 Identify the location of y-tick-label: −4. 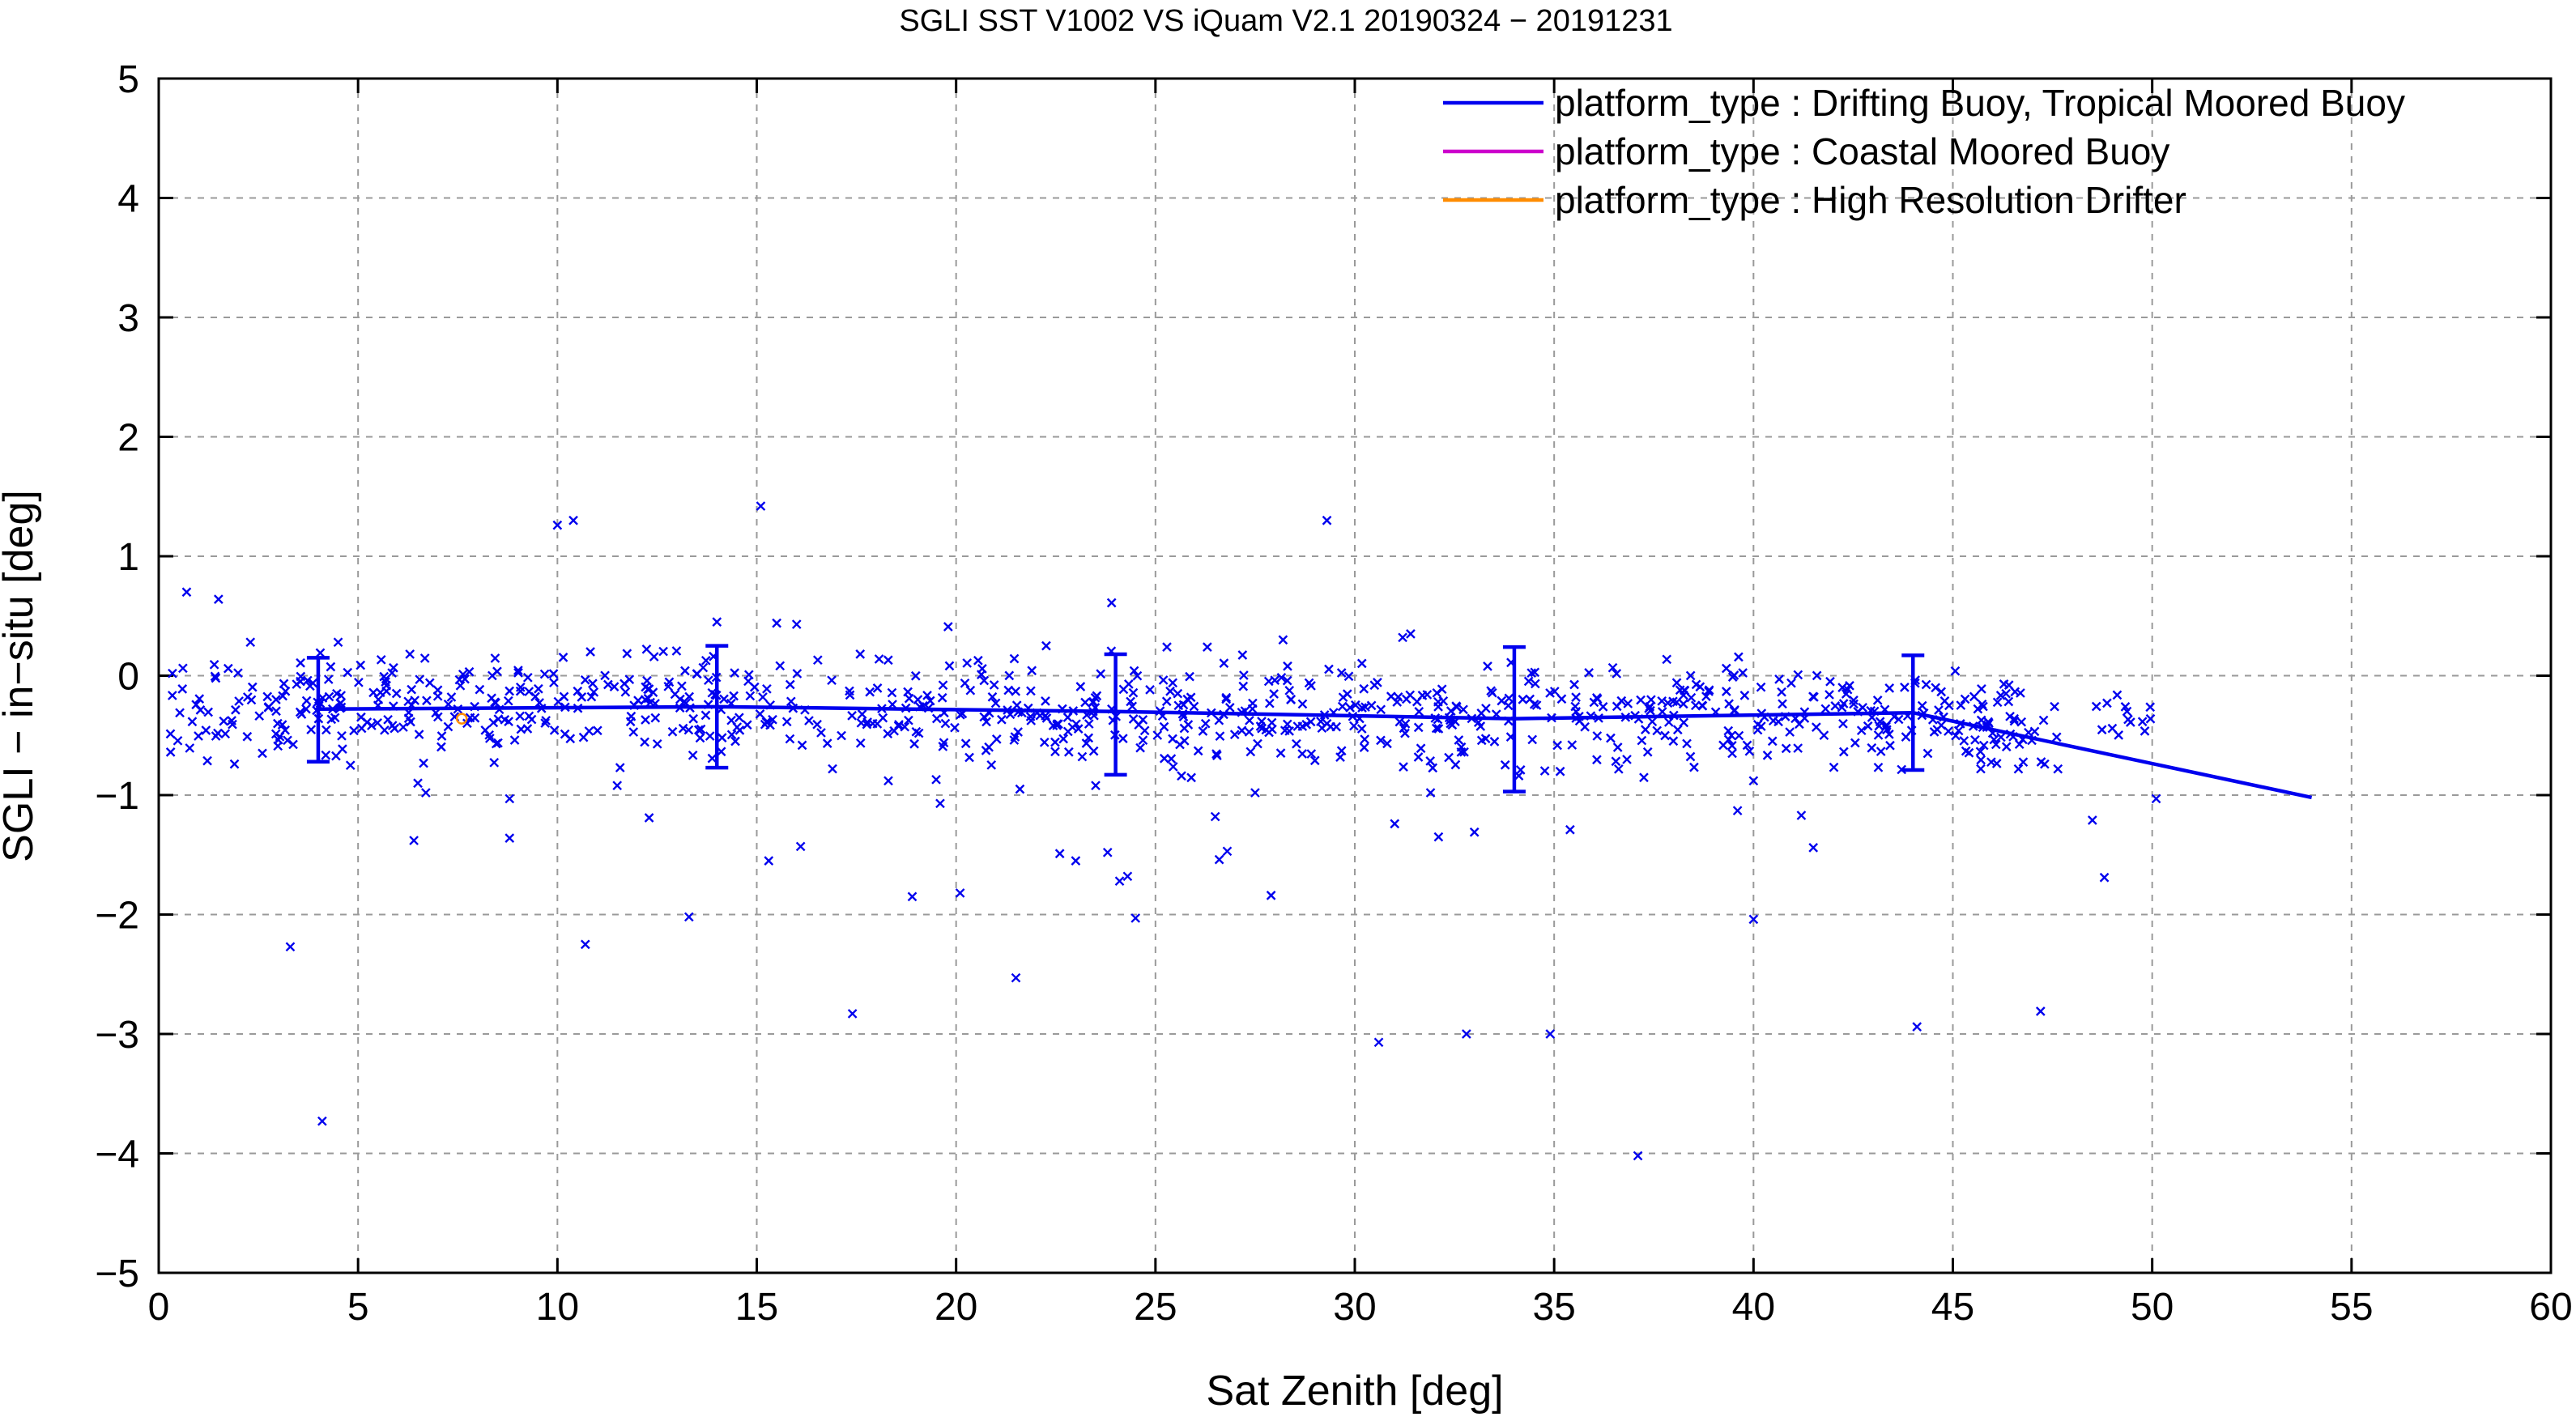
(117, 1155).